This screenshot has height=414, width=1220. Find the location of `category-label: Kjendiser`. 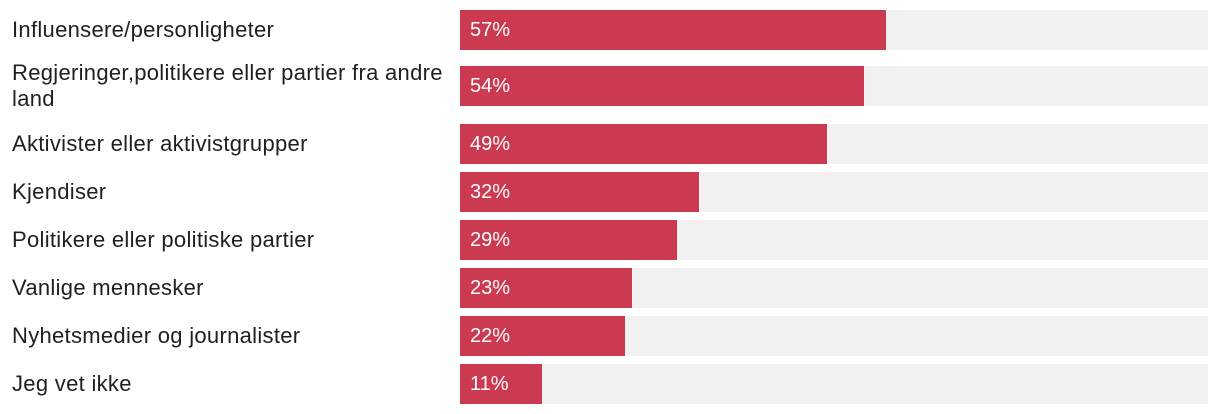

category-label: Kjendiser is located at coordinates (59, 191).